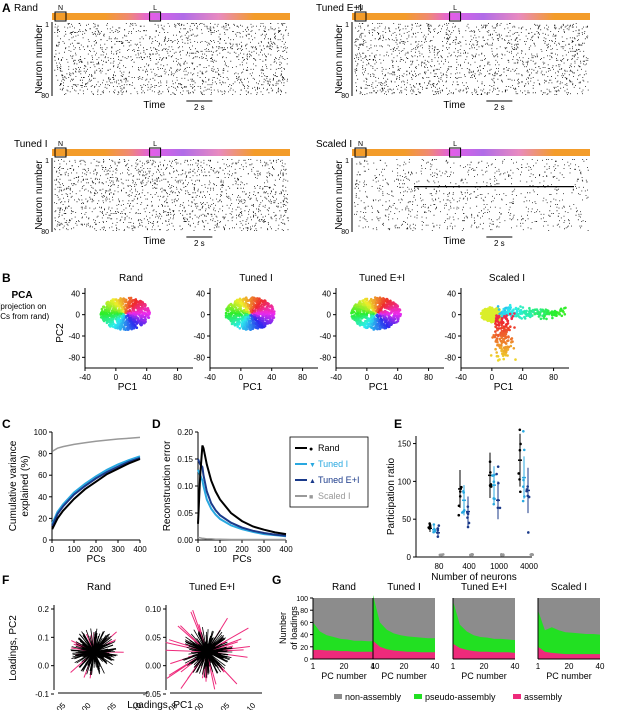 Image resolution: width=617 pixels, height=710 pixels. I want to click on point-rand, so click(520, 430).